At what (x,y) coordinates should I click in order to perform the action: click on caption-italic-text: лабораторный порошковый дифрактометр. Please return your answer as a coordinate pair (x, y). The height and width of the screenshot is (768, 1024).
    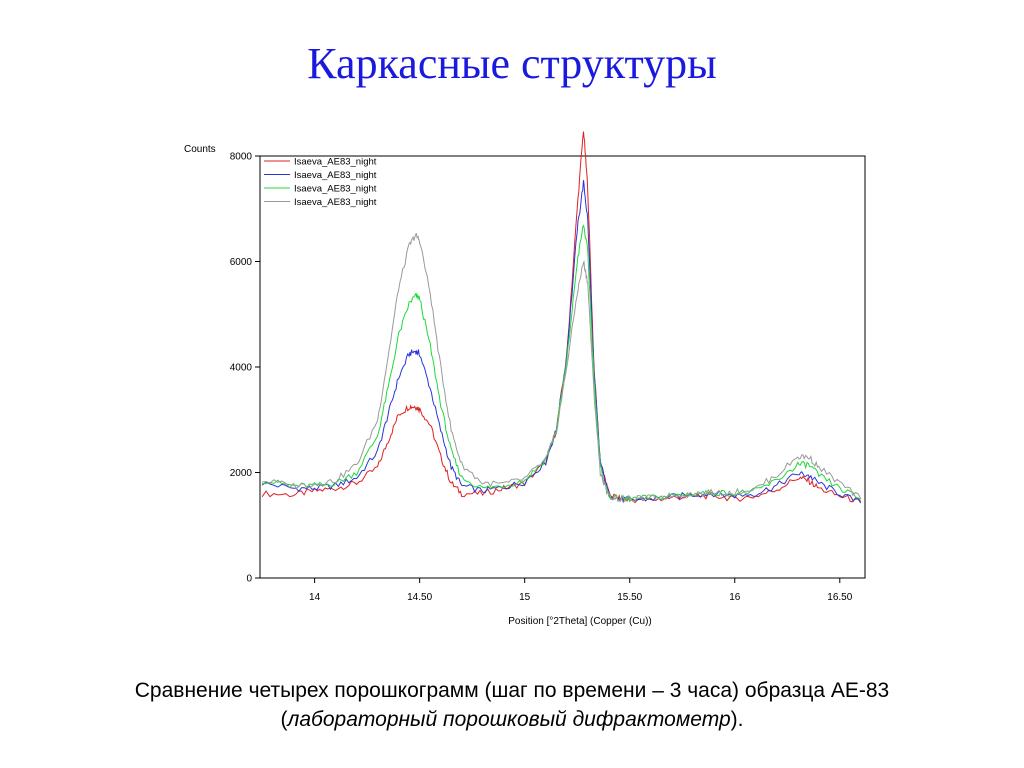
    Looking at the image, I should click on (509, 719).